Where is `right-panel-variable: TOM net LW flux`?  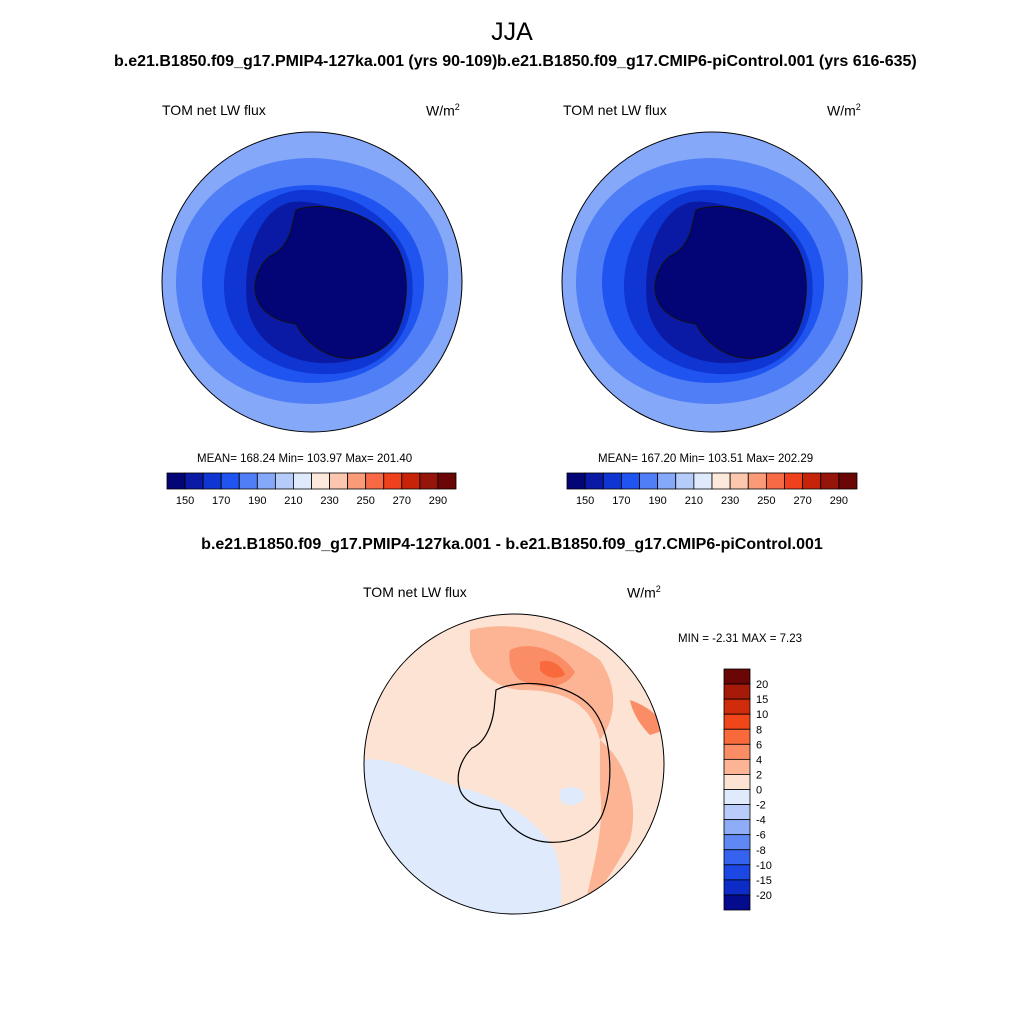
right-panel-variable: TOM net LW flux is located at coordinates (615, 110).